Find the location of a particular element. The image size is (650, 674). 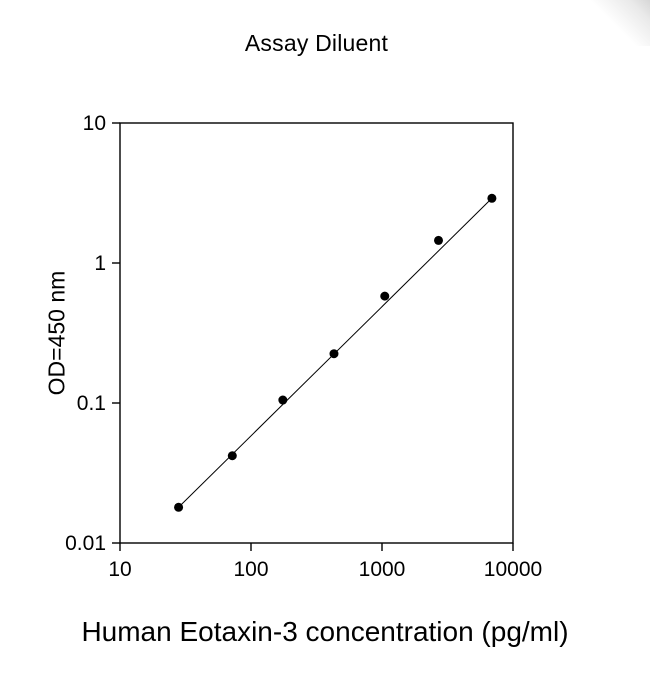

y-axis-tick-label: 0.1 is located at coordinates (91, 403).